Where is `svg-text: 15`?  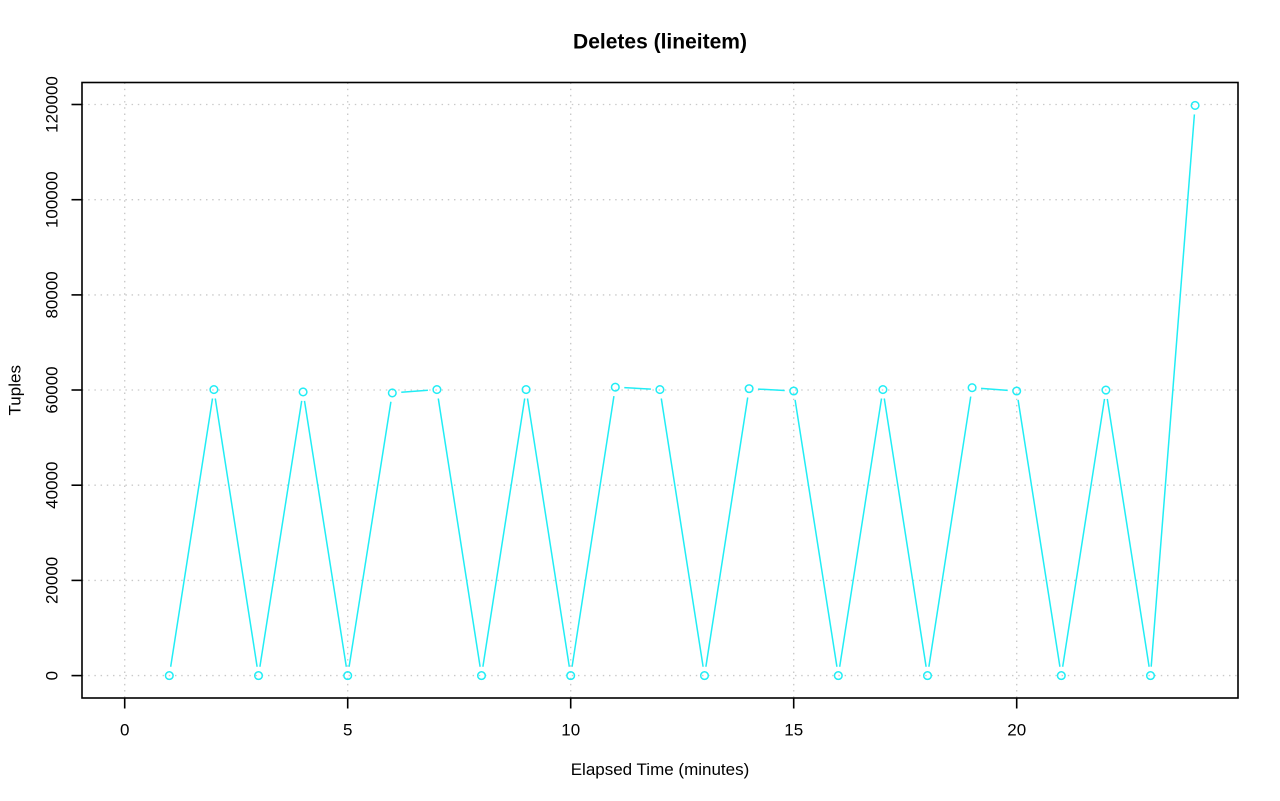
svg-text: 15 is located at coordinates (793, 730).